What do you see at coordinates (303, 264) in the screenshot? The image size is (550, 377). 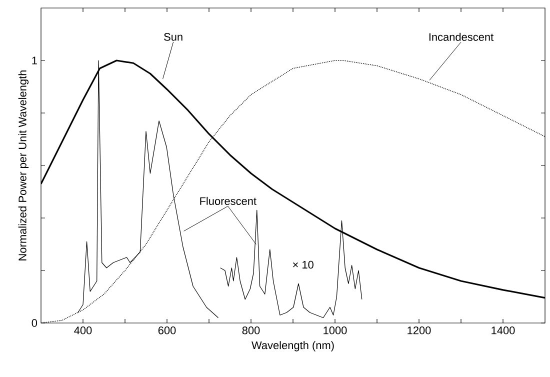 I see `annotation: × 10` at bounding box center [303, 264].